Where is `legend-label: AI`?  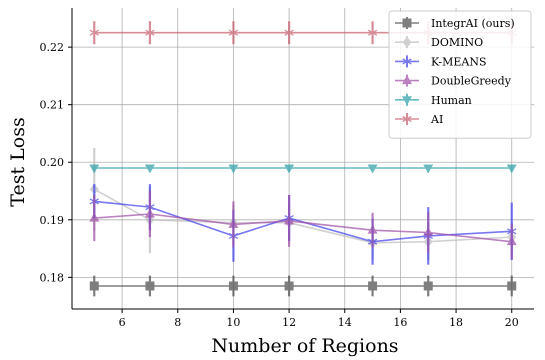 legend-label: AI is located at coordinates (436, 119).